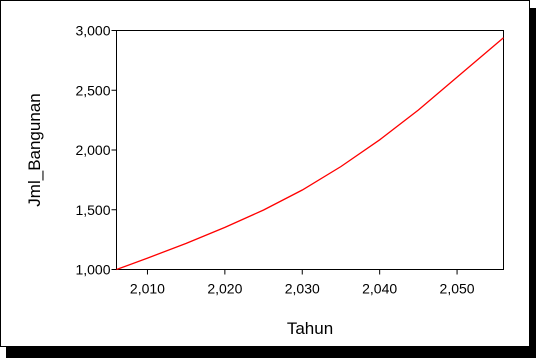 The height and width of the screenshot is (358, 536). I want to click on x-tick-label: 2,040, so click(379, 289).